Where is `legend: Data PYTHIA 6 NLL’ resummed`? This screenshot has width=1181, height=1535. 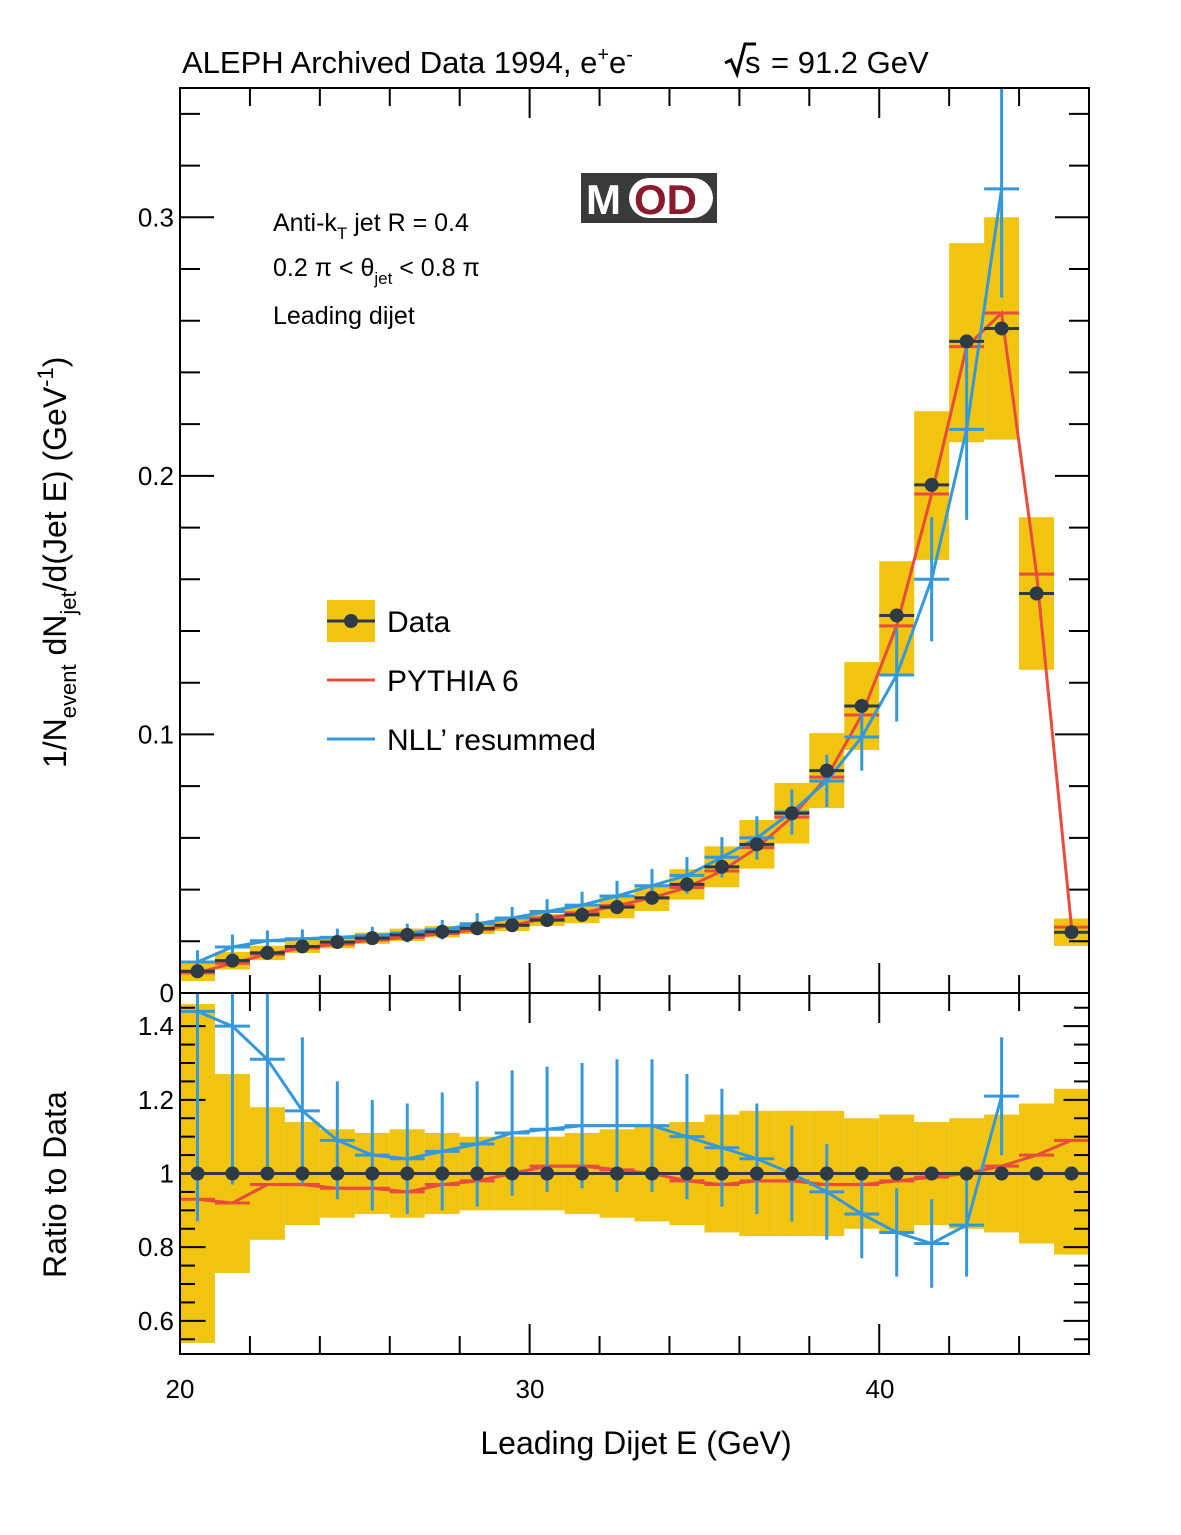
legend: Data PYTHIA 6 NLL’ resummed is located at coordinates (461, 678).